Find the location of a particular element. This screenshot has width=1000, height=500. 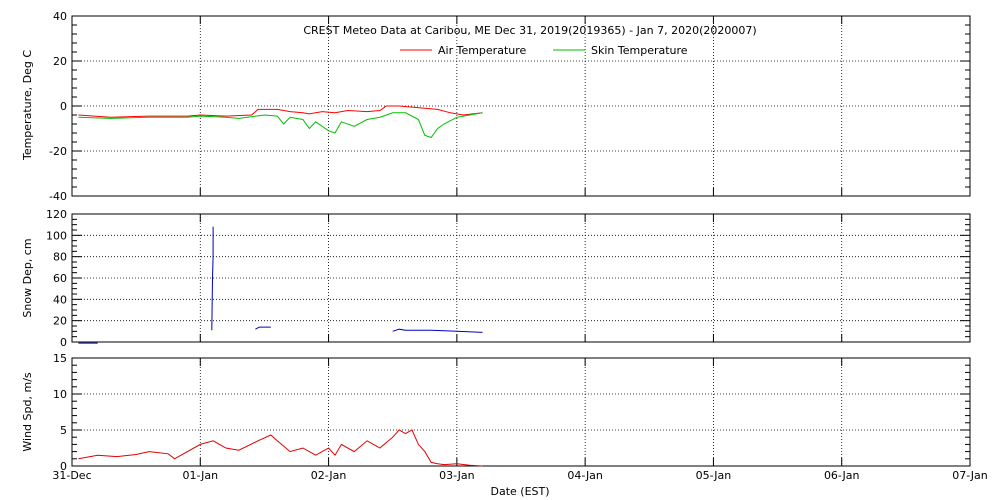

x-tick-label: 01-Jan is located at coordinates (201, 475).